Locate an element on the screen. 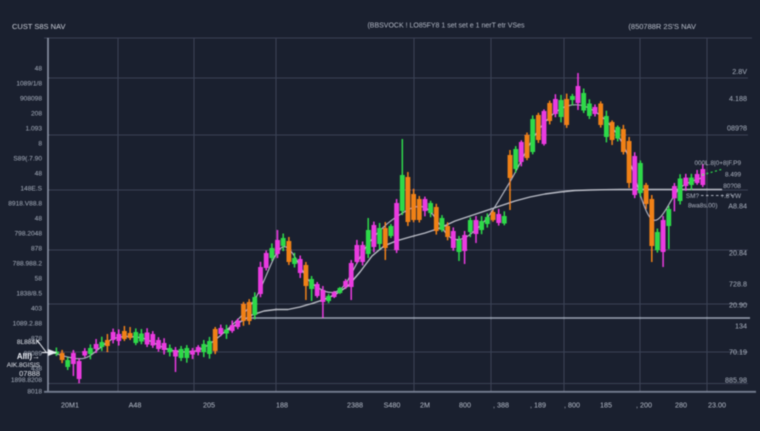  svg-text: 1838/8.5 is located at coordinates (29, 293).